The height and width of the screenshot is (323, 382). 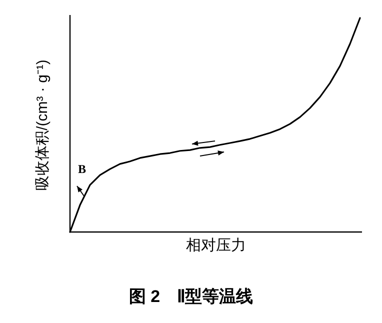 What do you see at coordinates (191, 296) in the screenshot?
I see `text: 图 2 Ⅱ型等温线` at bounding box center [191, 296].